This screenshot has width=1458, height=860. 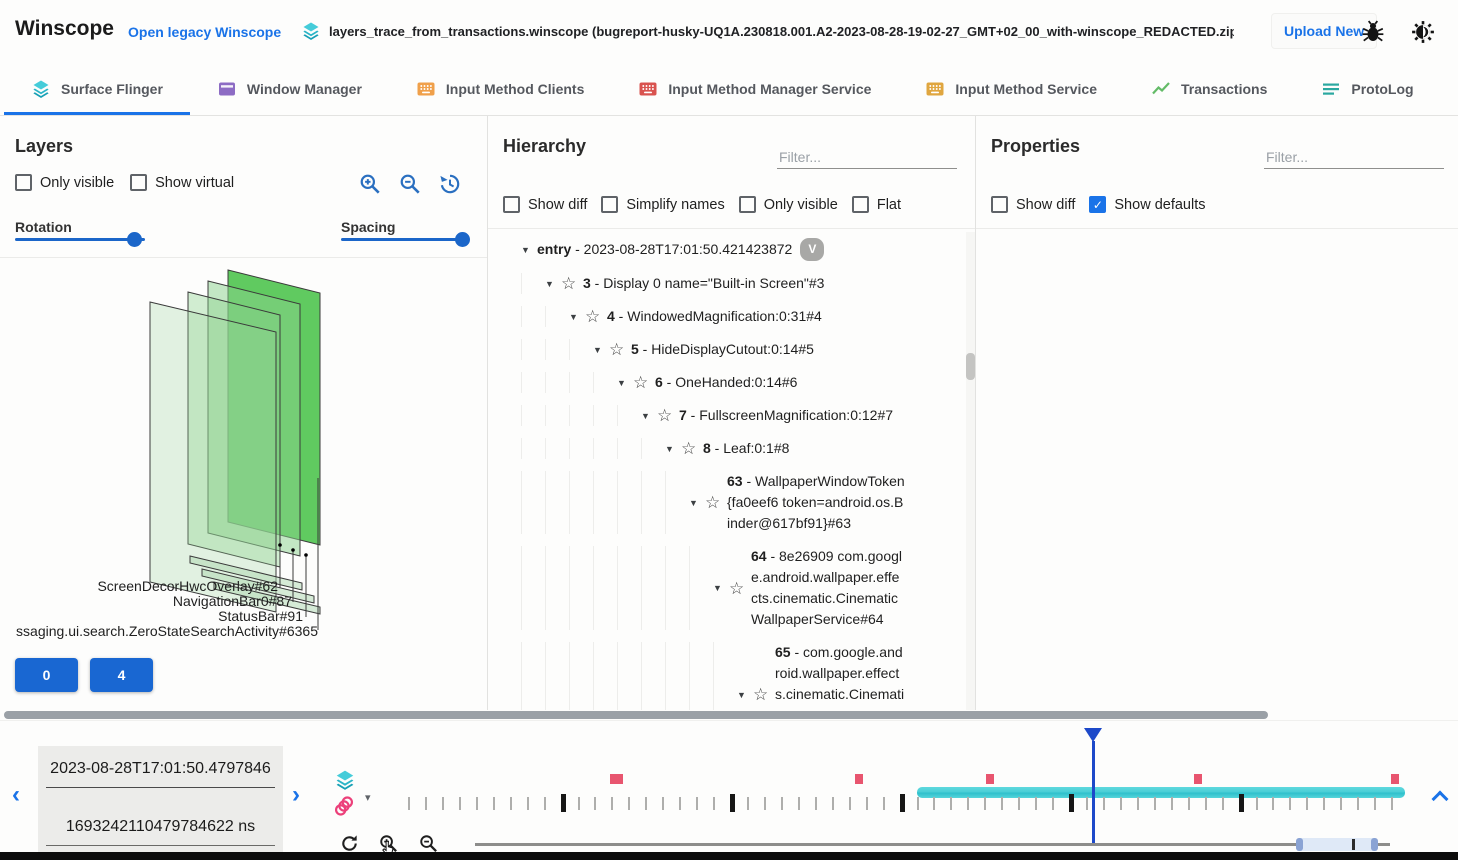 What do you see at coordinates (735, 448) in the screenshot?
I see `tree-node-8: ▼ ☆ 8 - Leaf:0:1#8` at bounding box center [735, 448].